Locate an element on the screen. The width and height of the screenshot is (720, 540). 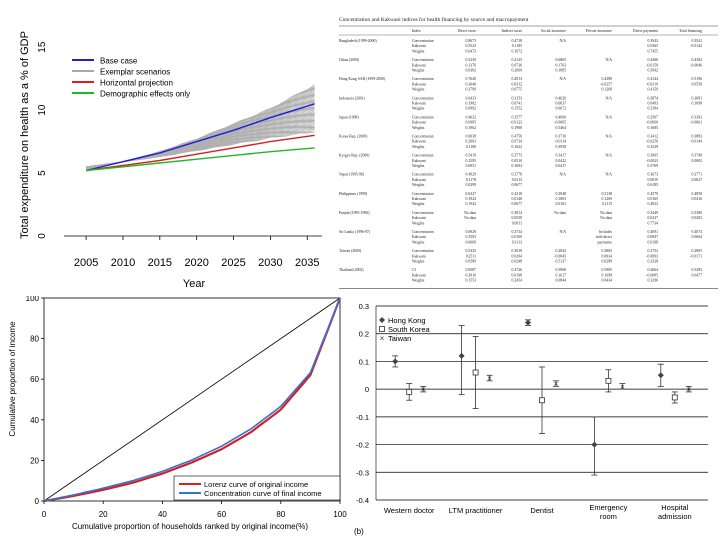
legend-label: Concentration curve of final income is located at coordinates (263, 493).